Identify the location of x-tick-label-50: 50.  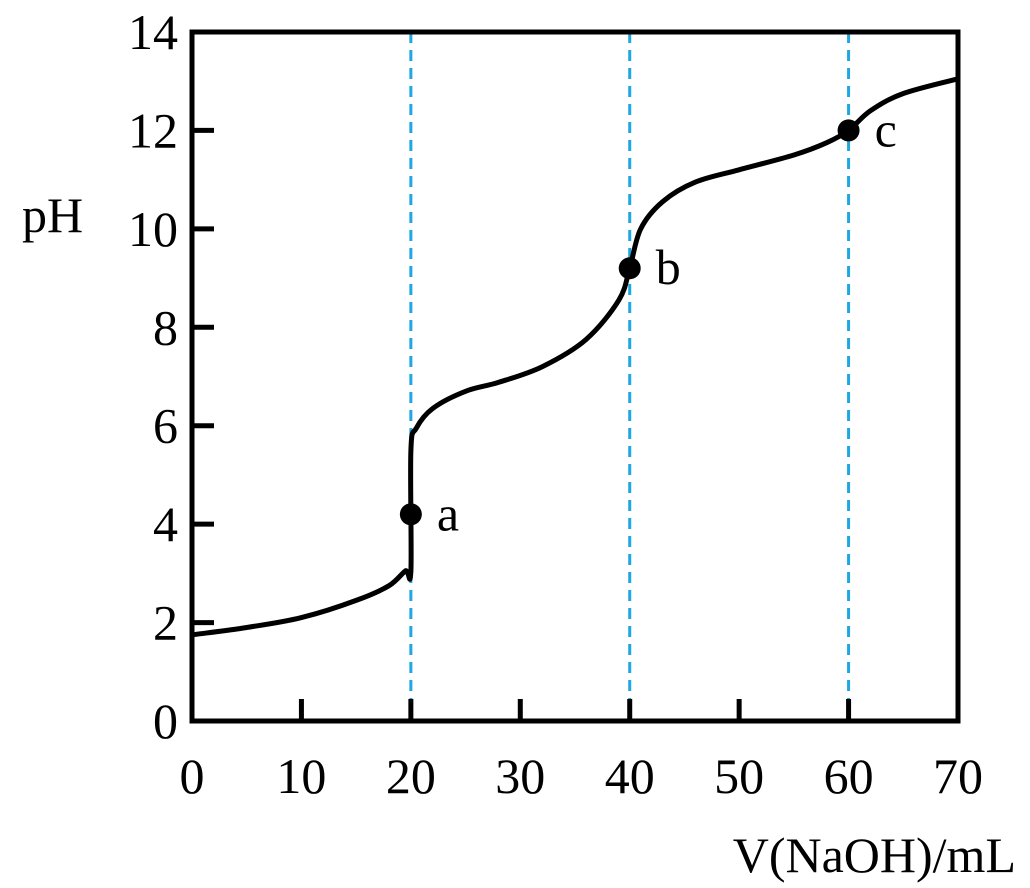
(739, 776).